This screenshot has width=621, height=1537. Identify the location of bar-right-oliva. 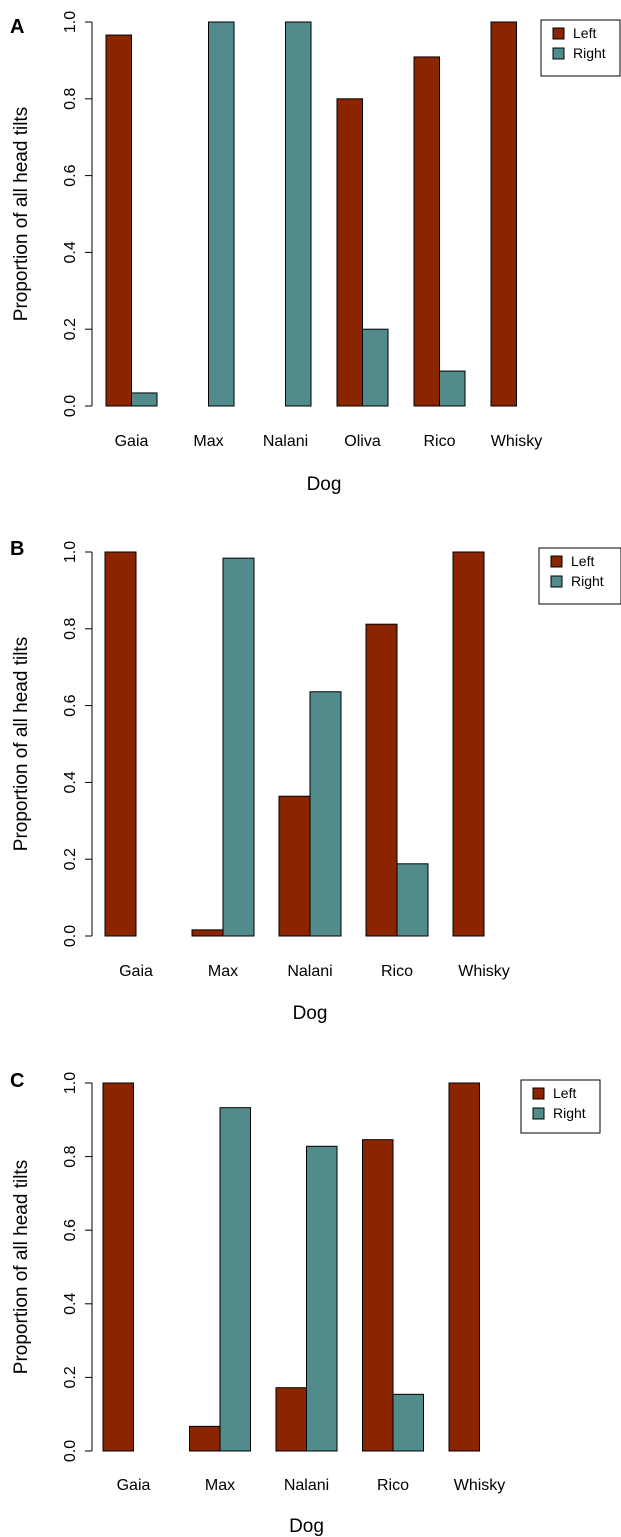
(375, 367).